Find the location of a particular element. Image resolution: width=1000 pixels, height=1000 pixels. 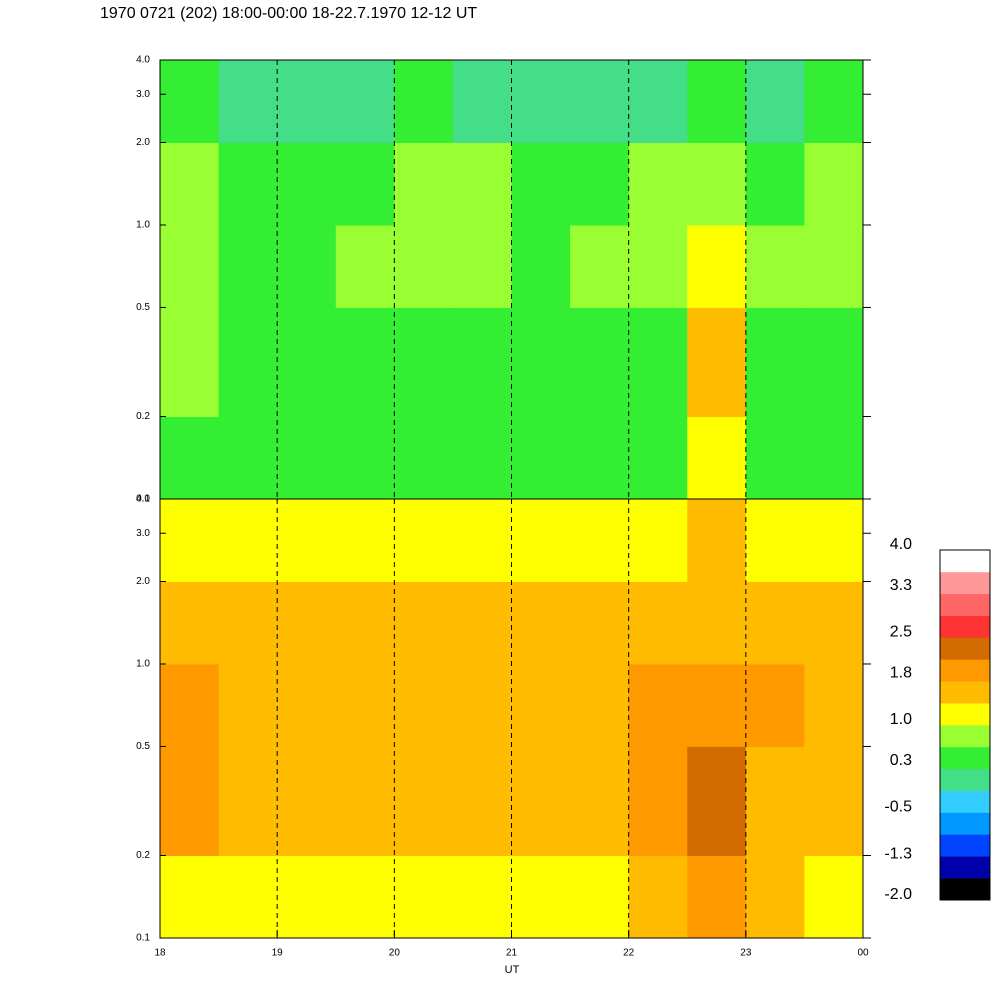

y-tick-label: 4.0 is located at coordinates (143, 60).